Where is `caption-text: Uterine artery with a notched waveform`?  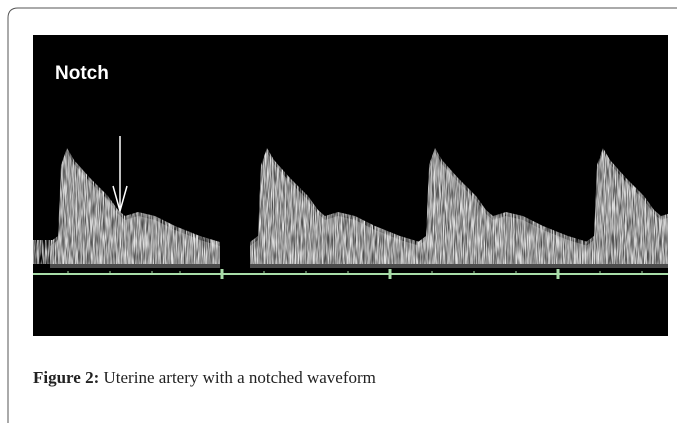 caption-text: Uterine artery with a notched waveform is located at coordinates (239, 377).